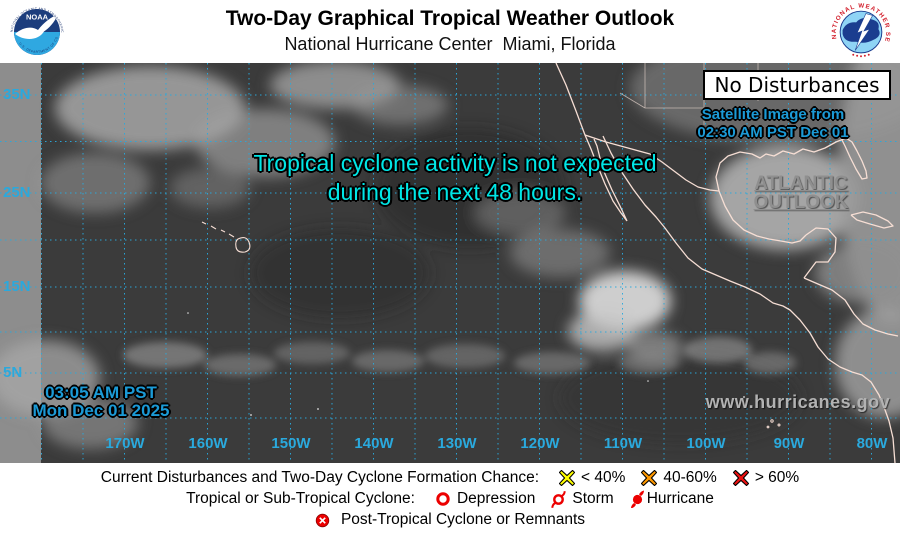  Describe the element at coordinates (777, 477) in the screenshot. I see `gt60-label: > 60%` at that location.